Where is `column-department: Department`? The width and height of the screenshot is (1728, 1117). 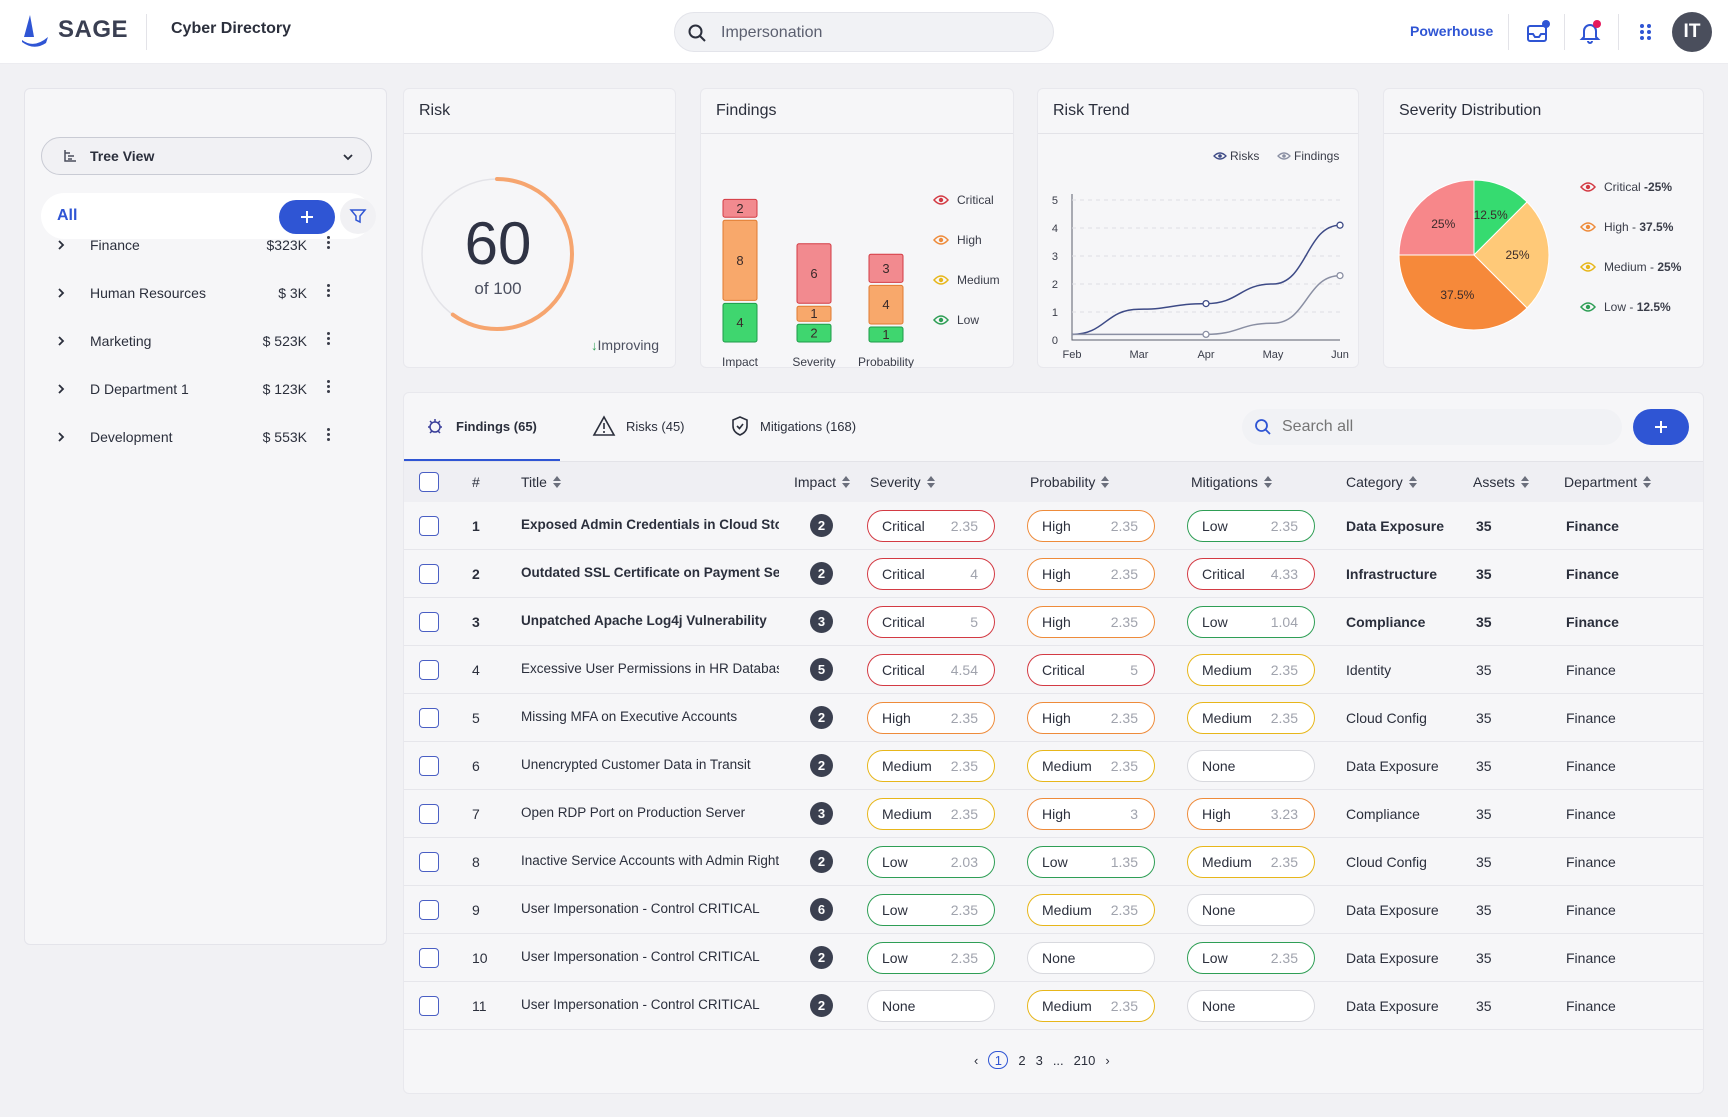 column-department: Department is located at coordinates (1608, 482).